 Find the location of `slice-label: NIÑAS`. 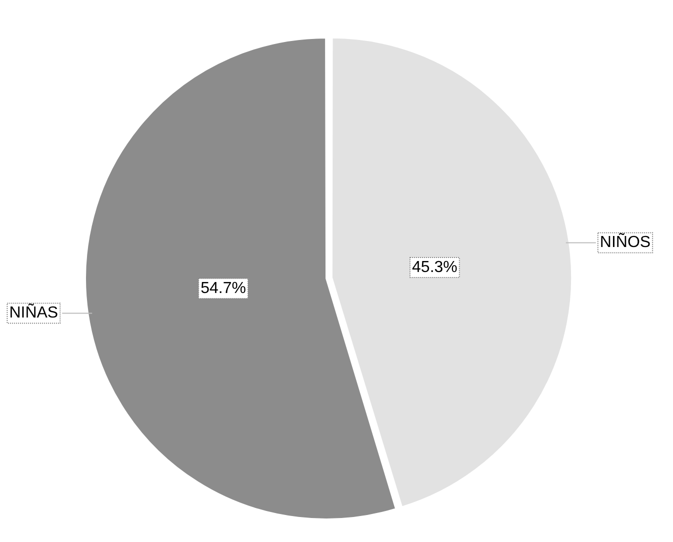

slice-label: NIÑAS is located at coordinates (33, 312).